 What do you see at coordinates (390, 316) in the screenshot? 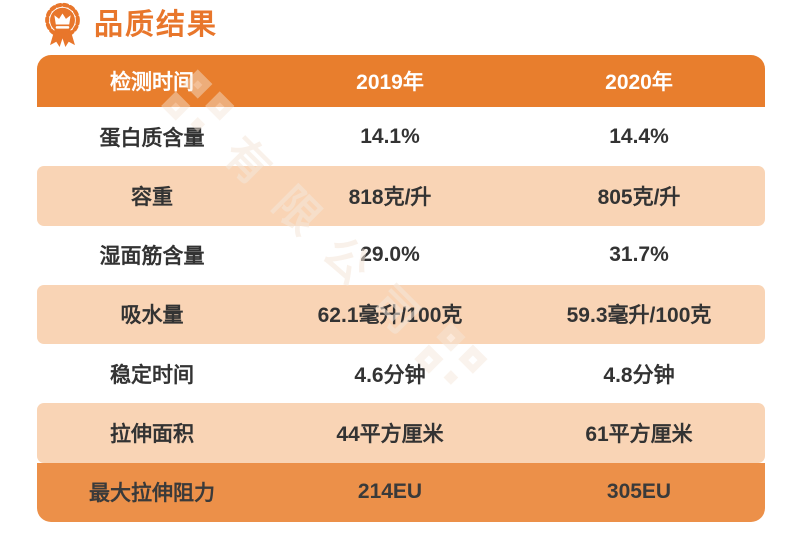
I see `value-2019: 62.1毫升/100克` at bounding box center [390, 316].